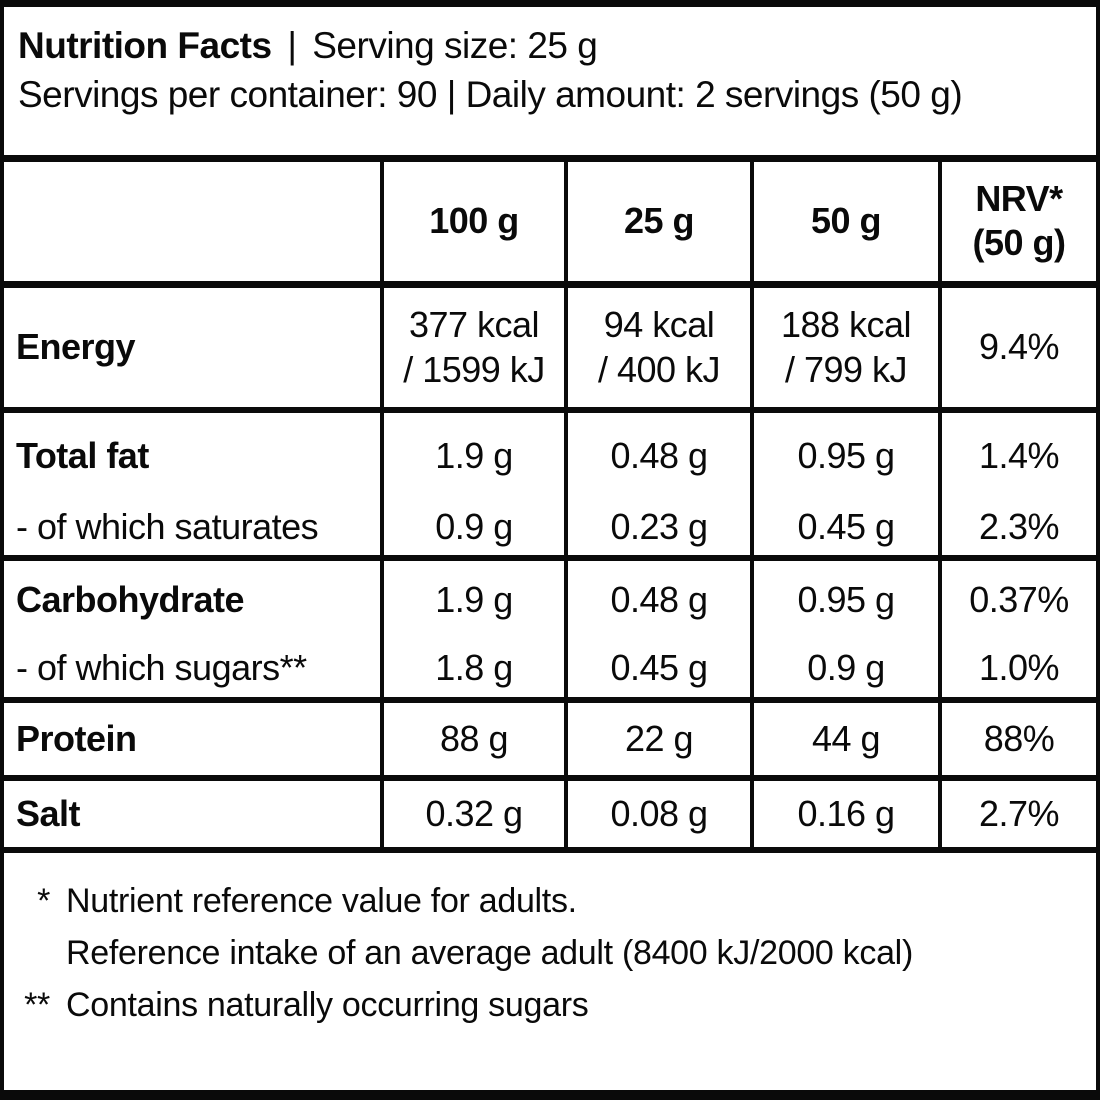 The image size is (1100, 1100). What do you see at coordinates (846, 370) in the screenshot?
I see `energy-kj: / 799 kJ` at bounding box center [846, 370].